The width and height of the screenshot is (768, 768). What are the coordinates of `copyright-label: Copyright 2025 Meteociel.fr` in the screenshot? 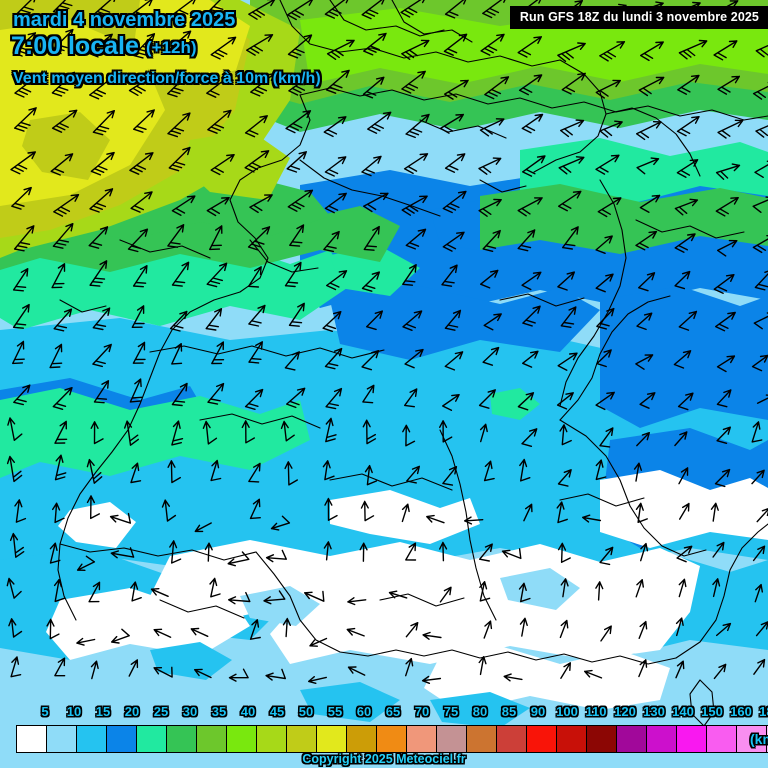 It's located at (384, 759).